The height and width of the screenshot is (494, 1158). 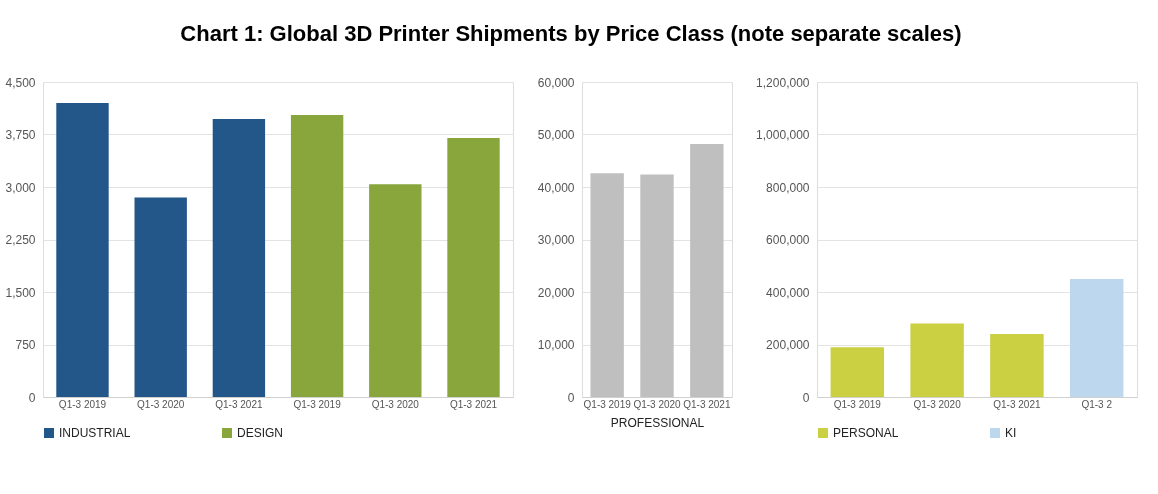 I want to click on y-tick-label: 800,000, so click(x=788, y=187).